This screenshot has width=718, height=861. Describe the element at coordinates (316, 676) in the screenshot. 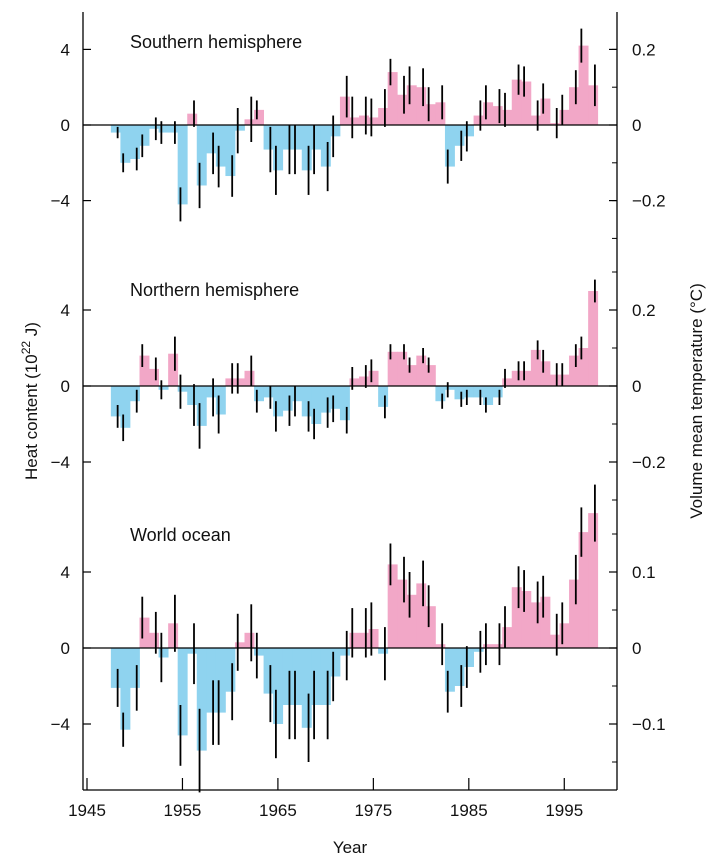

I see `bar-1969` at that location.